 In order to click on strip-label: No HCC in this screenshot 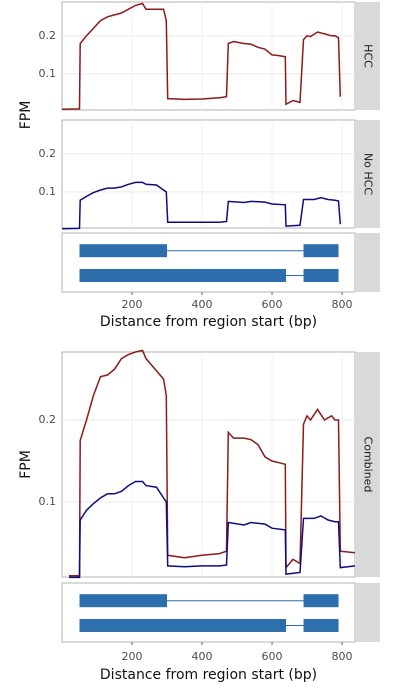, I will do `click(368, 174)`.